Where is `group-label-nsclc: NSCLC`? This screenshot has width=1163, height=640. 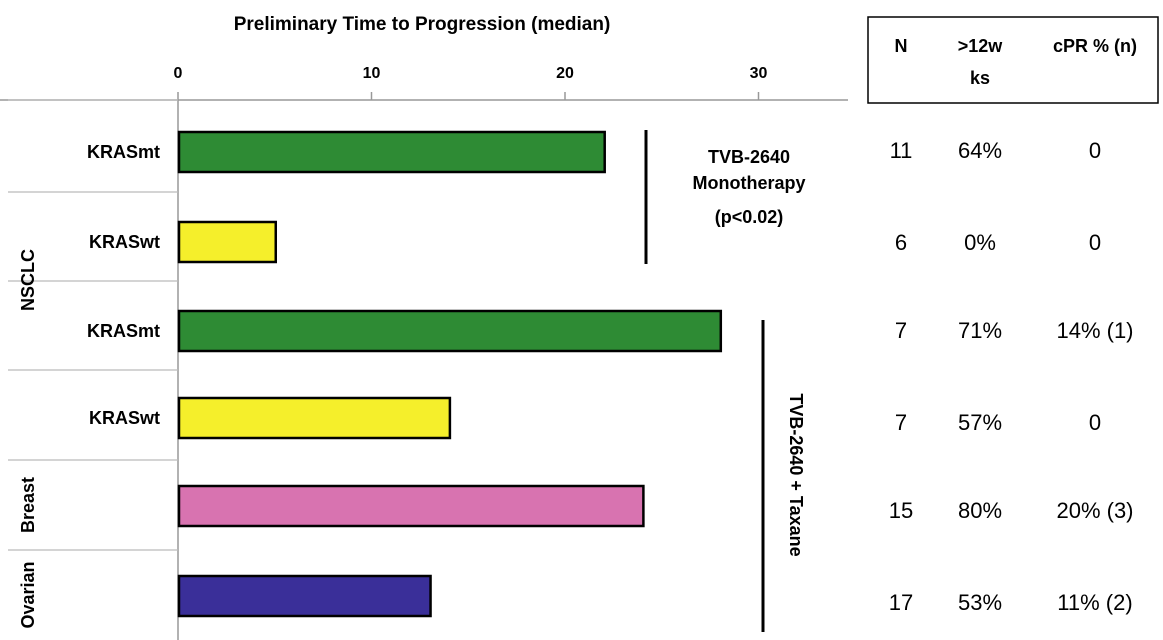 group-label-nsclc: NSCLC is located at coordinates (28, 280).